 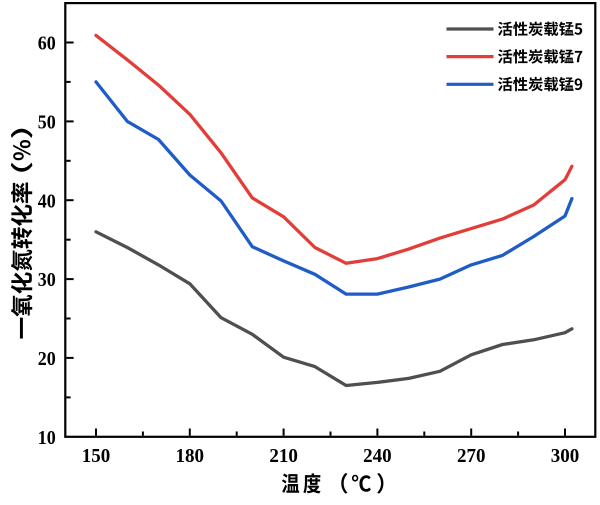 What do you see at coordinates (96, 456) in the screenshot?
I see `svg-text: 150` at bounding box center [96, 456].